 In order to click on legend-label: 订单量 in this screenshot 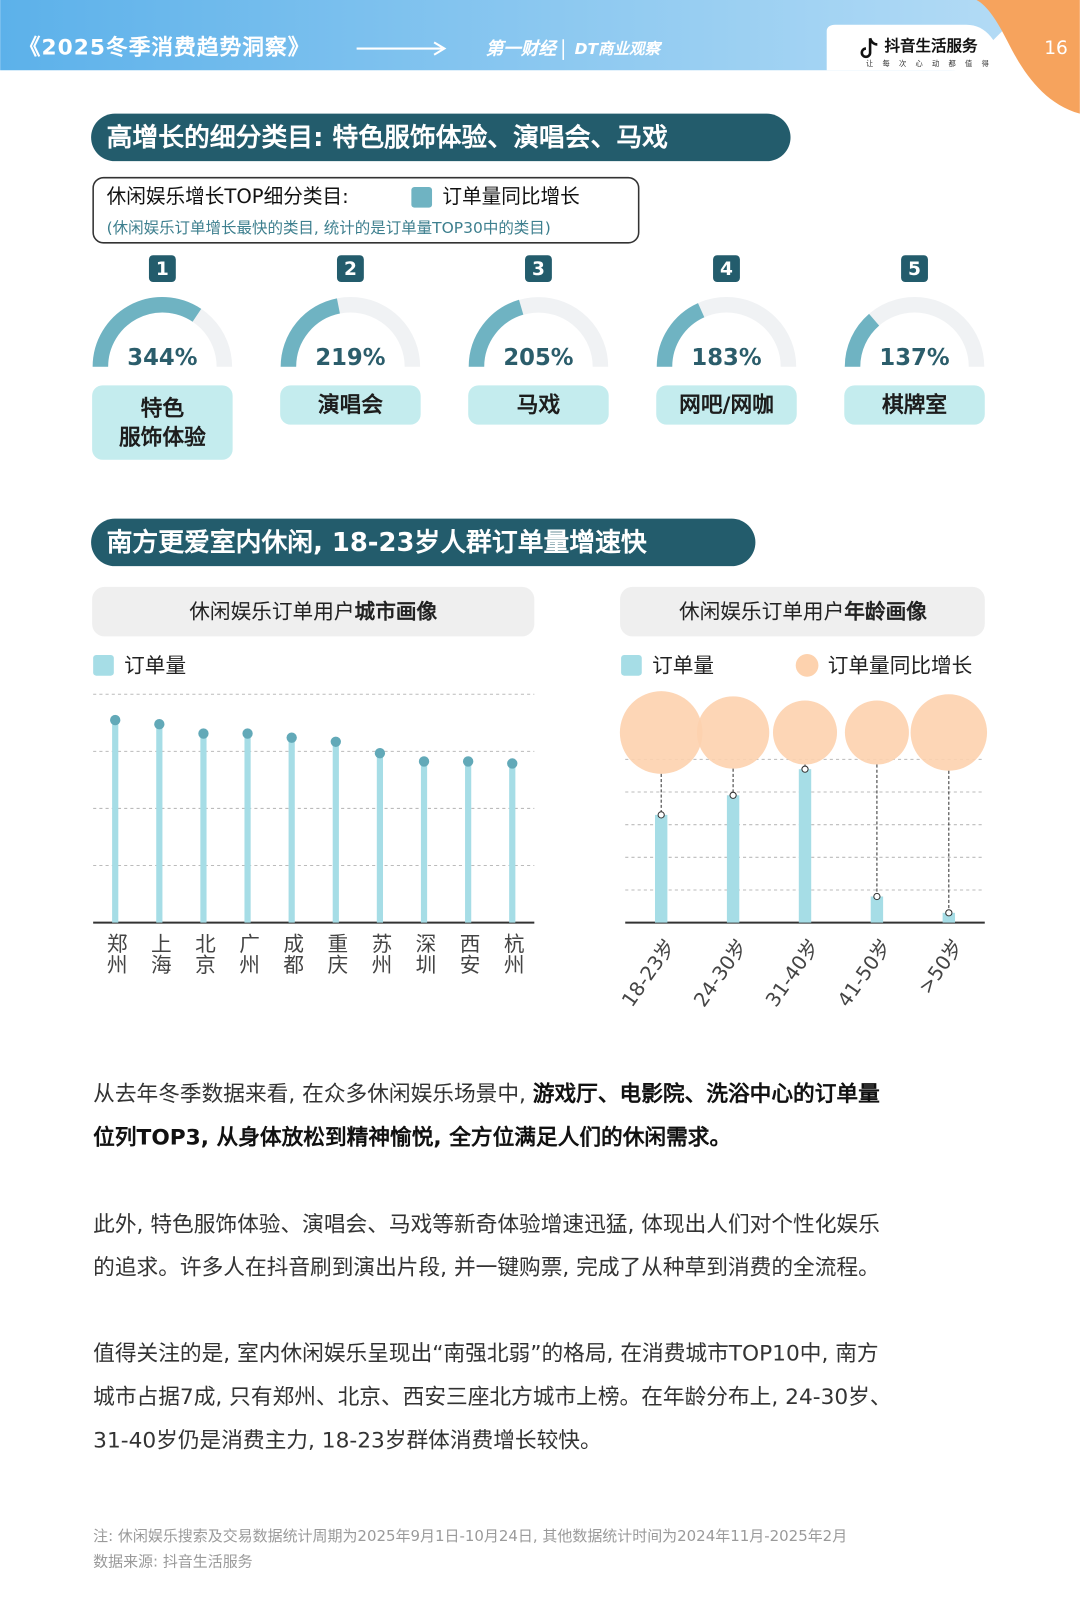, I will do `click(155, 665)`.